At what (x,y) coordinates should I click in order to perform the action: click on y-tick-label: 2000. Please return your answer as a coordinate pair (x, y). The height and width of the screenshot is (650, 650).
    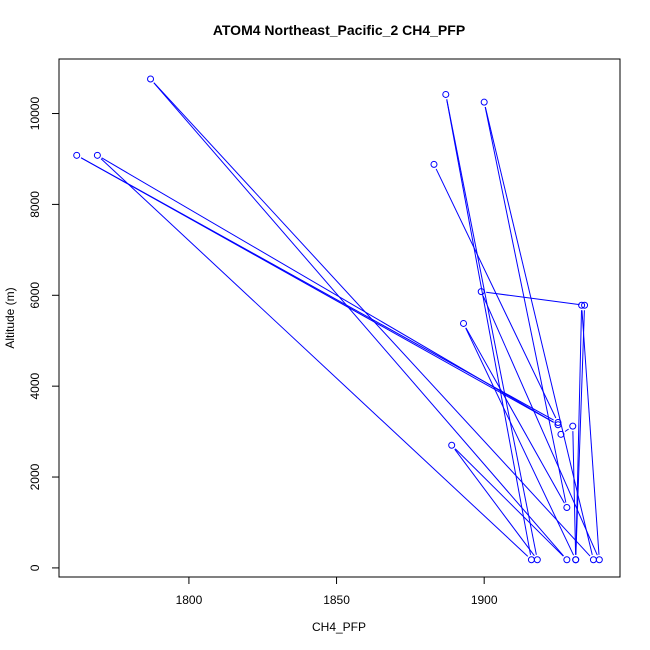
    Looking at the image, I should click on (35, 476).